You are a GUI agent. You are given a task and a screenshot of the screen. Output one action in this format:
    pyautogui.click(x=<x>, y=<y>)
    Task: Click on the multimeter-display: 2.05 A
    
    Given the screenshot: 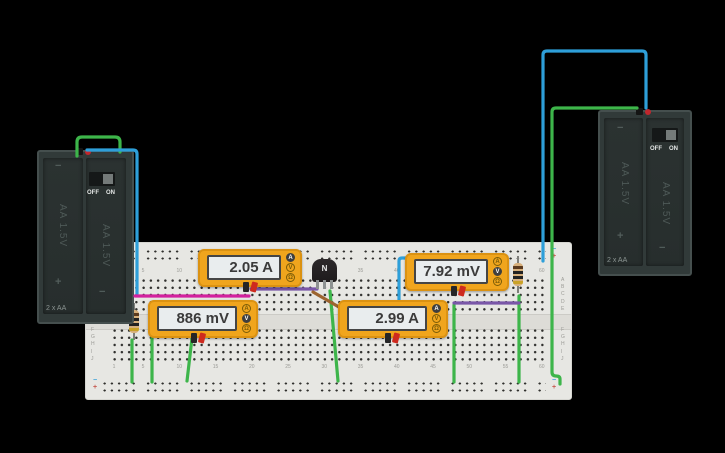 What is the action you would take?
    pyautogui.click(x=244, y=267)
    